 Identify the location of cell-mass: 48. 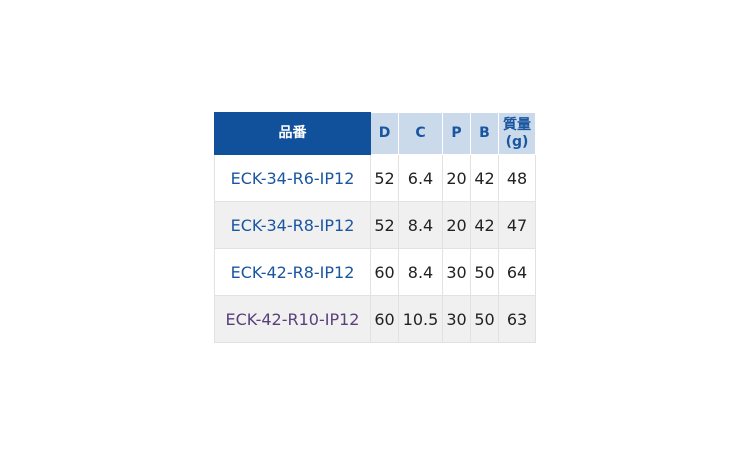
(517, 178).